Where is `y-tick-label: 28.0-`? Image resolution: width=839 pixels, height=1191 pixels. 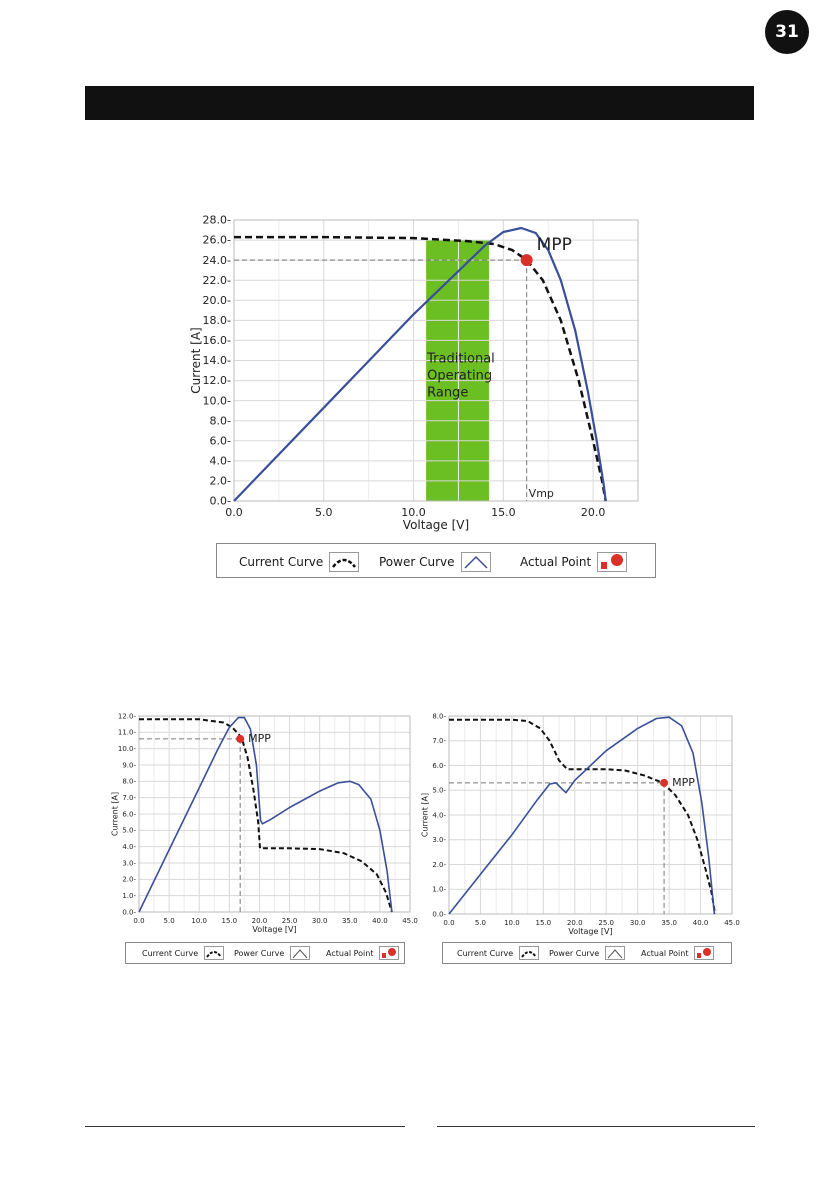
y-tick-label: 28.0- is located at coordinates (217, 220).